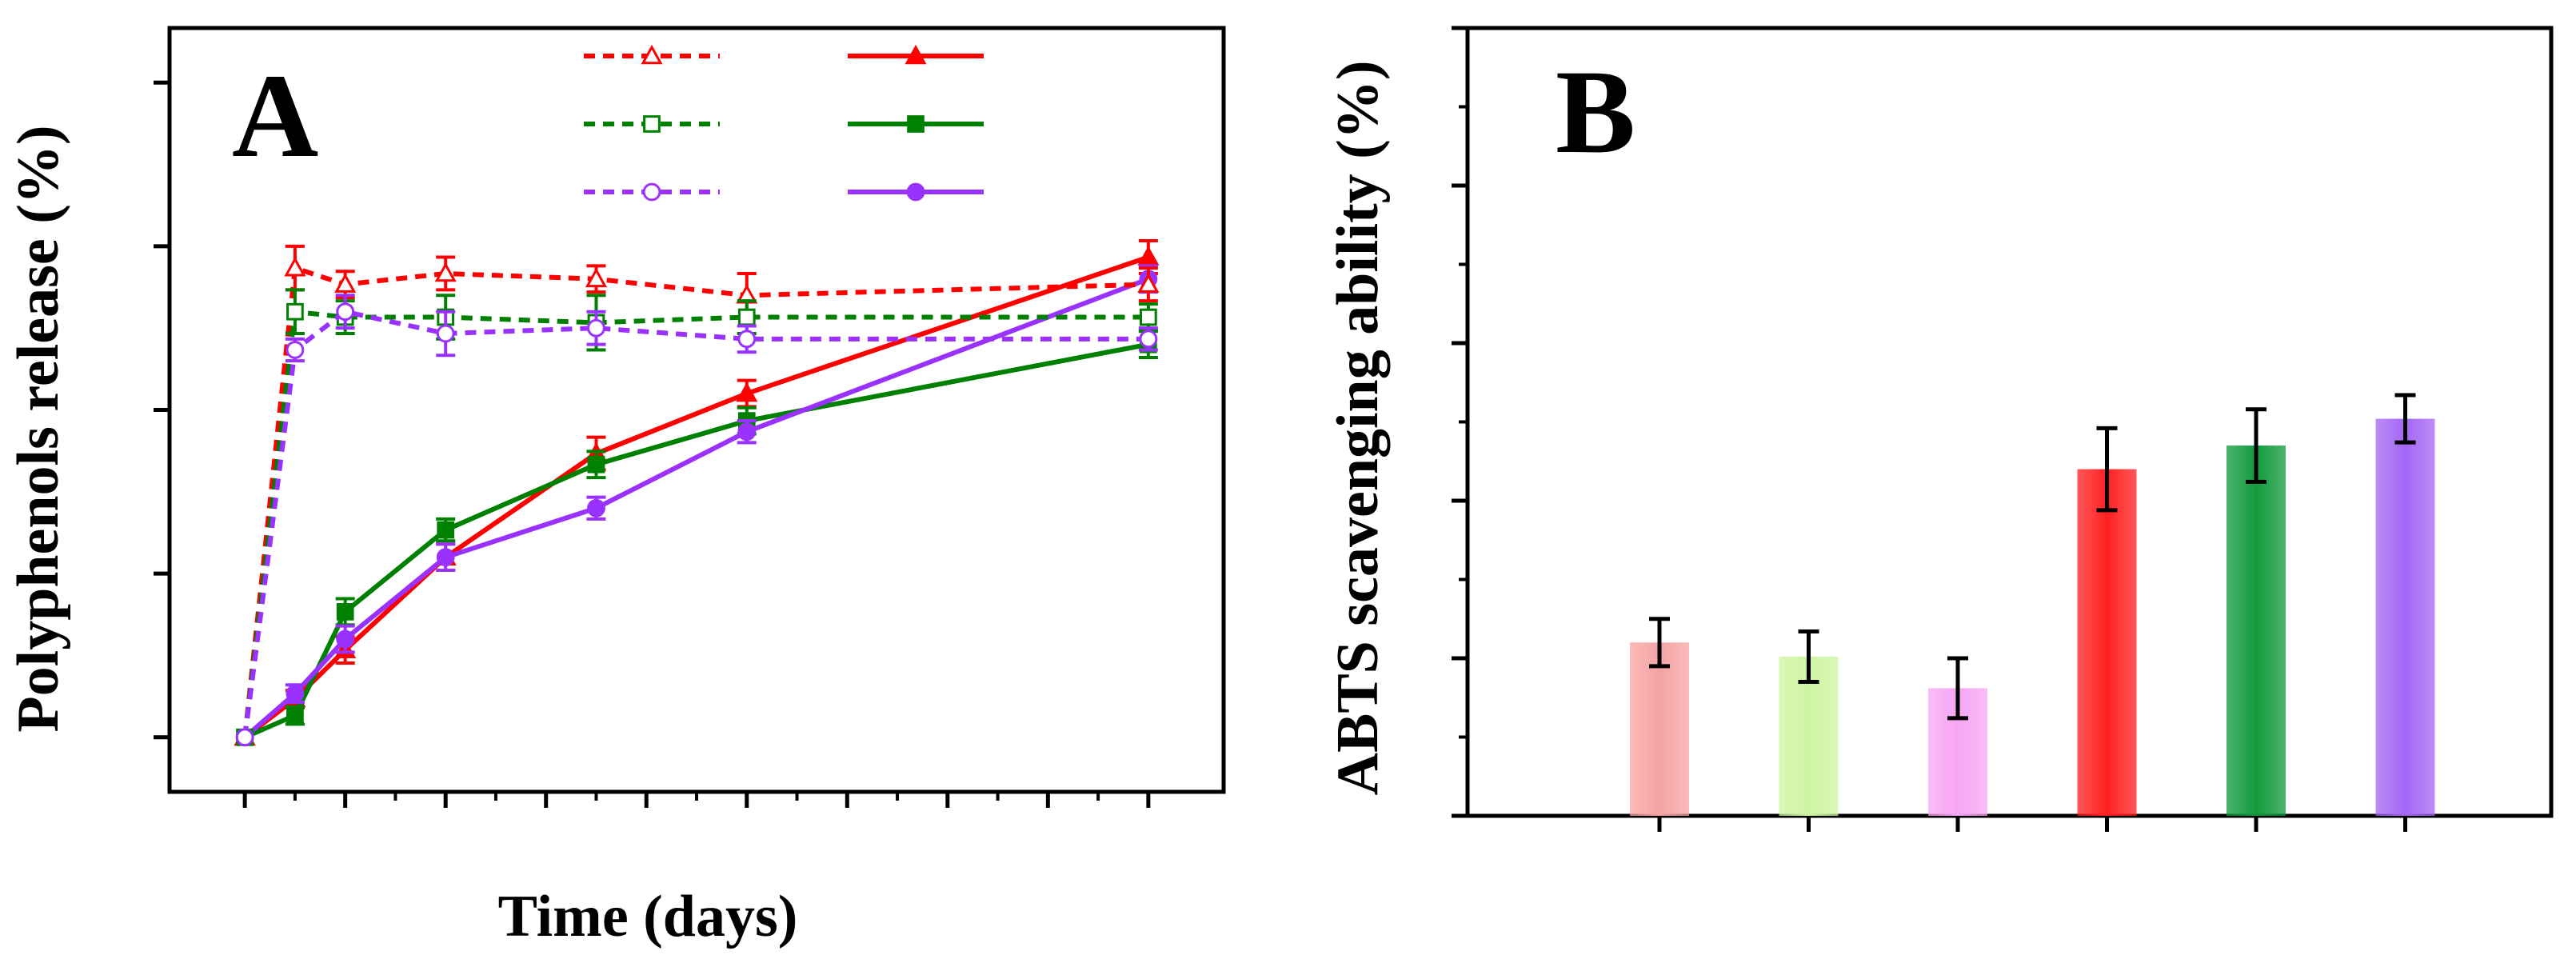  I want to click on bar-group-pmtcs, so click(2107, 621).